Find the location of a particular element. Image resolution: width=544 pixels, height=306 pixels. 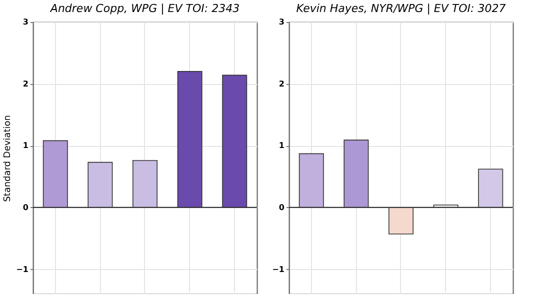

chart-title: Kevin Hayes, NYR/WPG | EV TOI: 3027 is located at coordinates (401, 8).